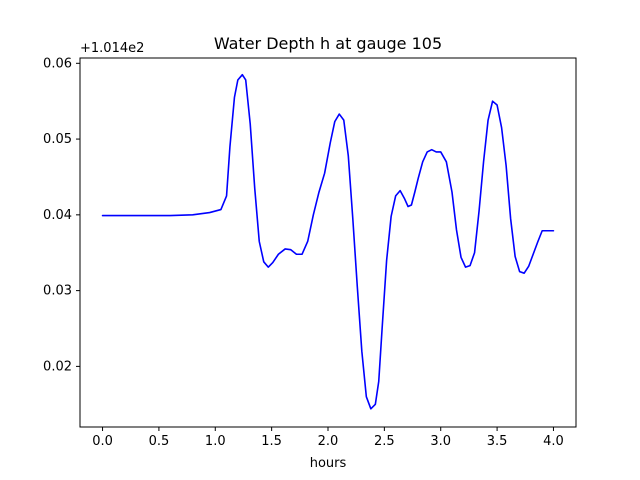 The width and height of the screenshot is (640, 480). Describe the element at coordinates (384, 441) in the screenshot. I see `x-tick-label: 2.5` at that location.